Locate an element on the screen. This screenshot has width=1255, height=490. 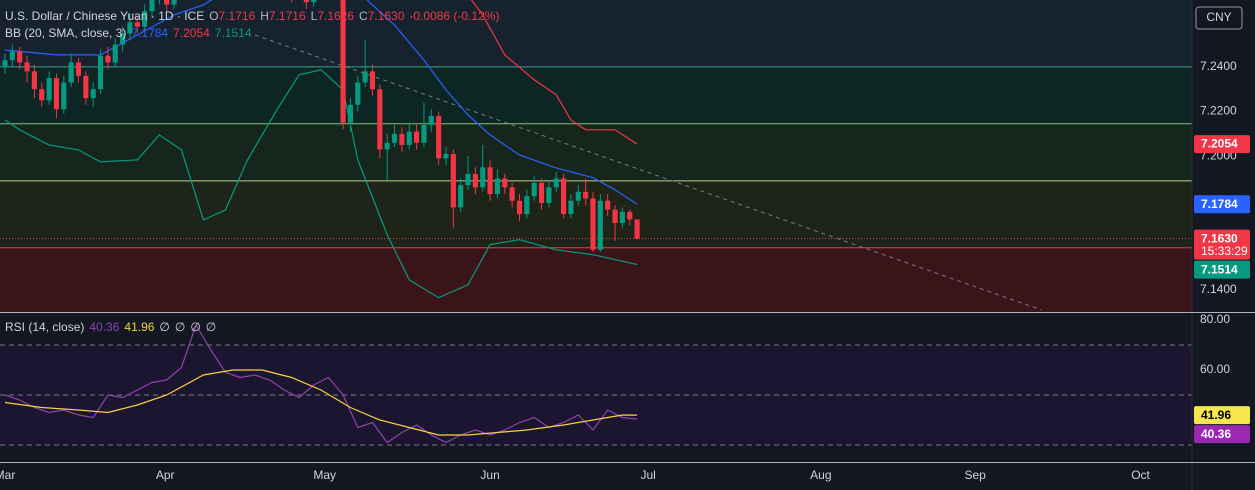
symbol: U.S. Dollar / Chinese Yuan · 1D · ICE is located at coordinates (105, 16).